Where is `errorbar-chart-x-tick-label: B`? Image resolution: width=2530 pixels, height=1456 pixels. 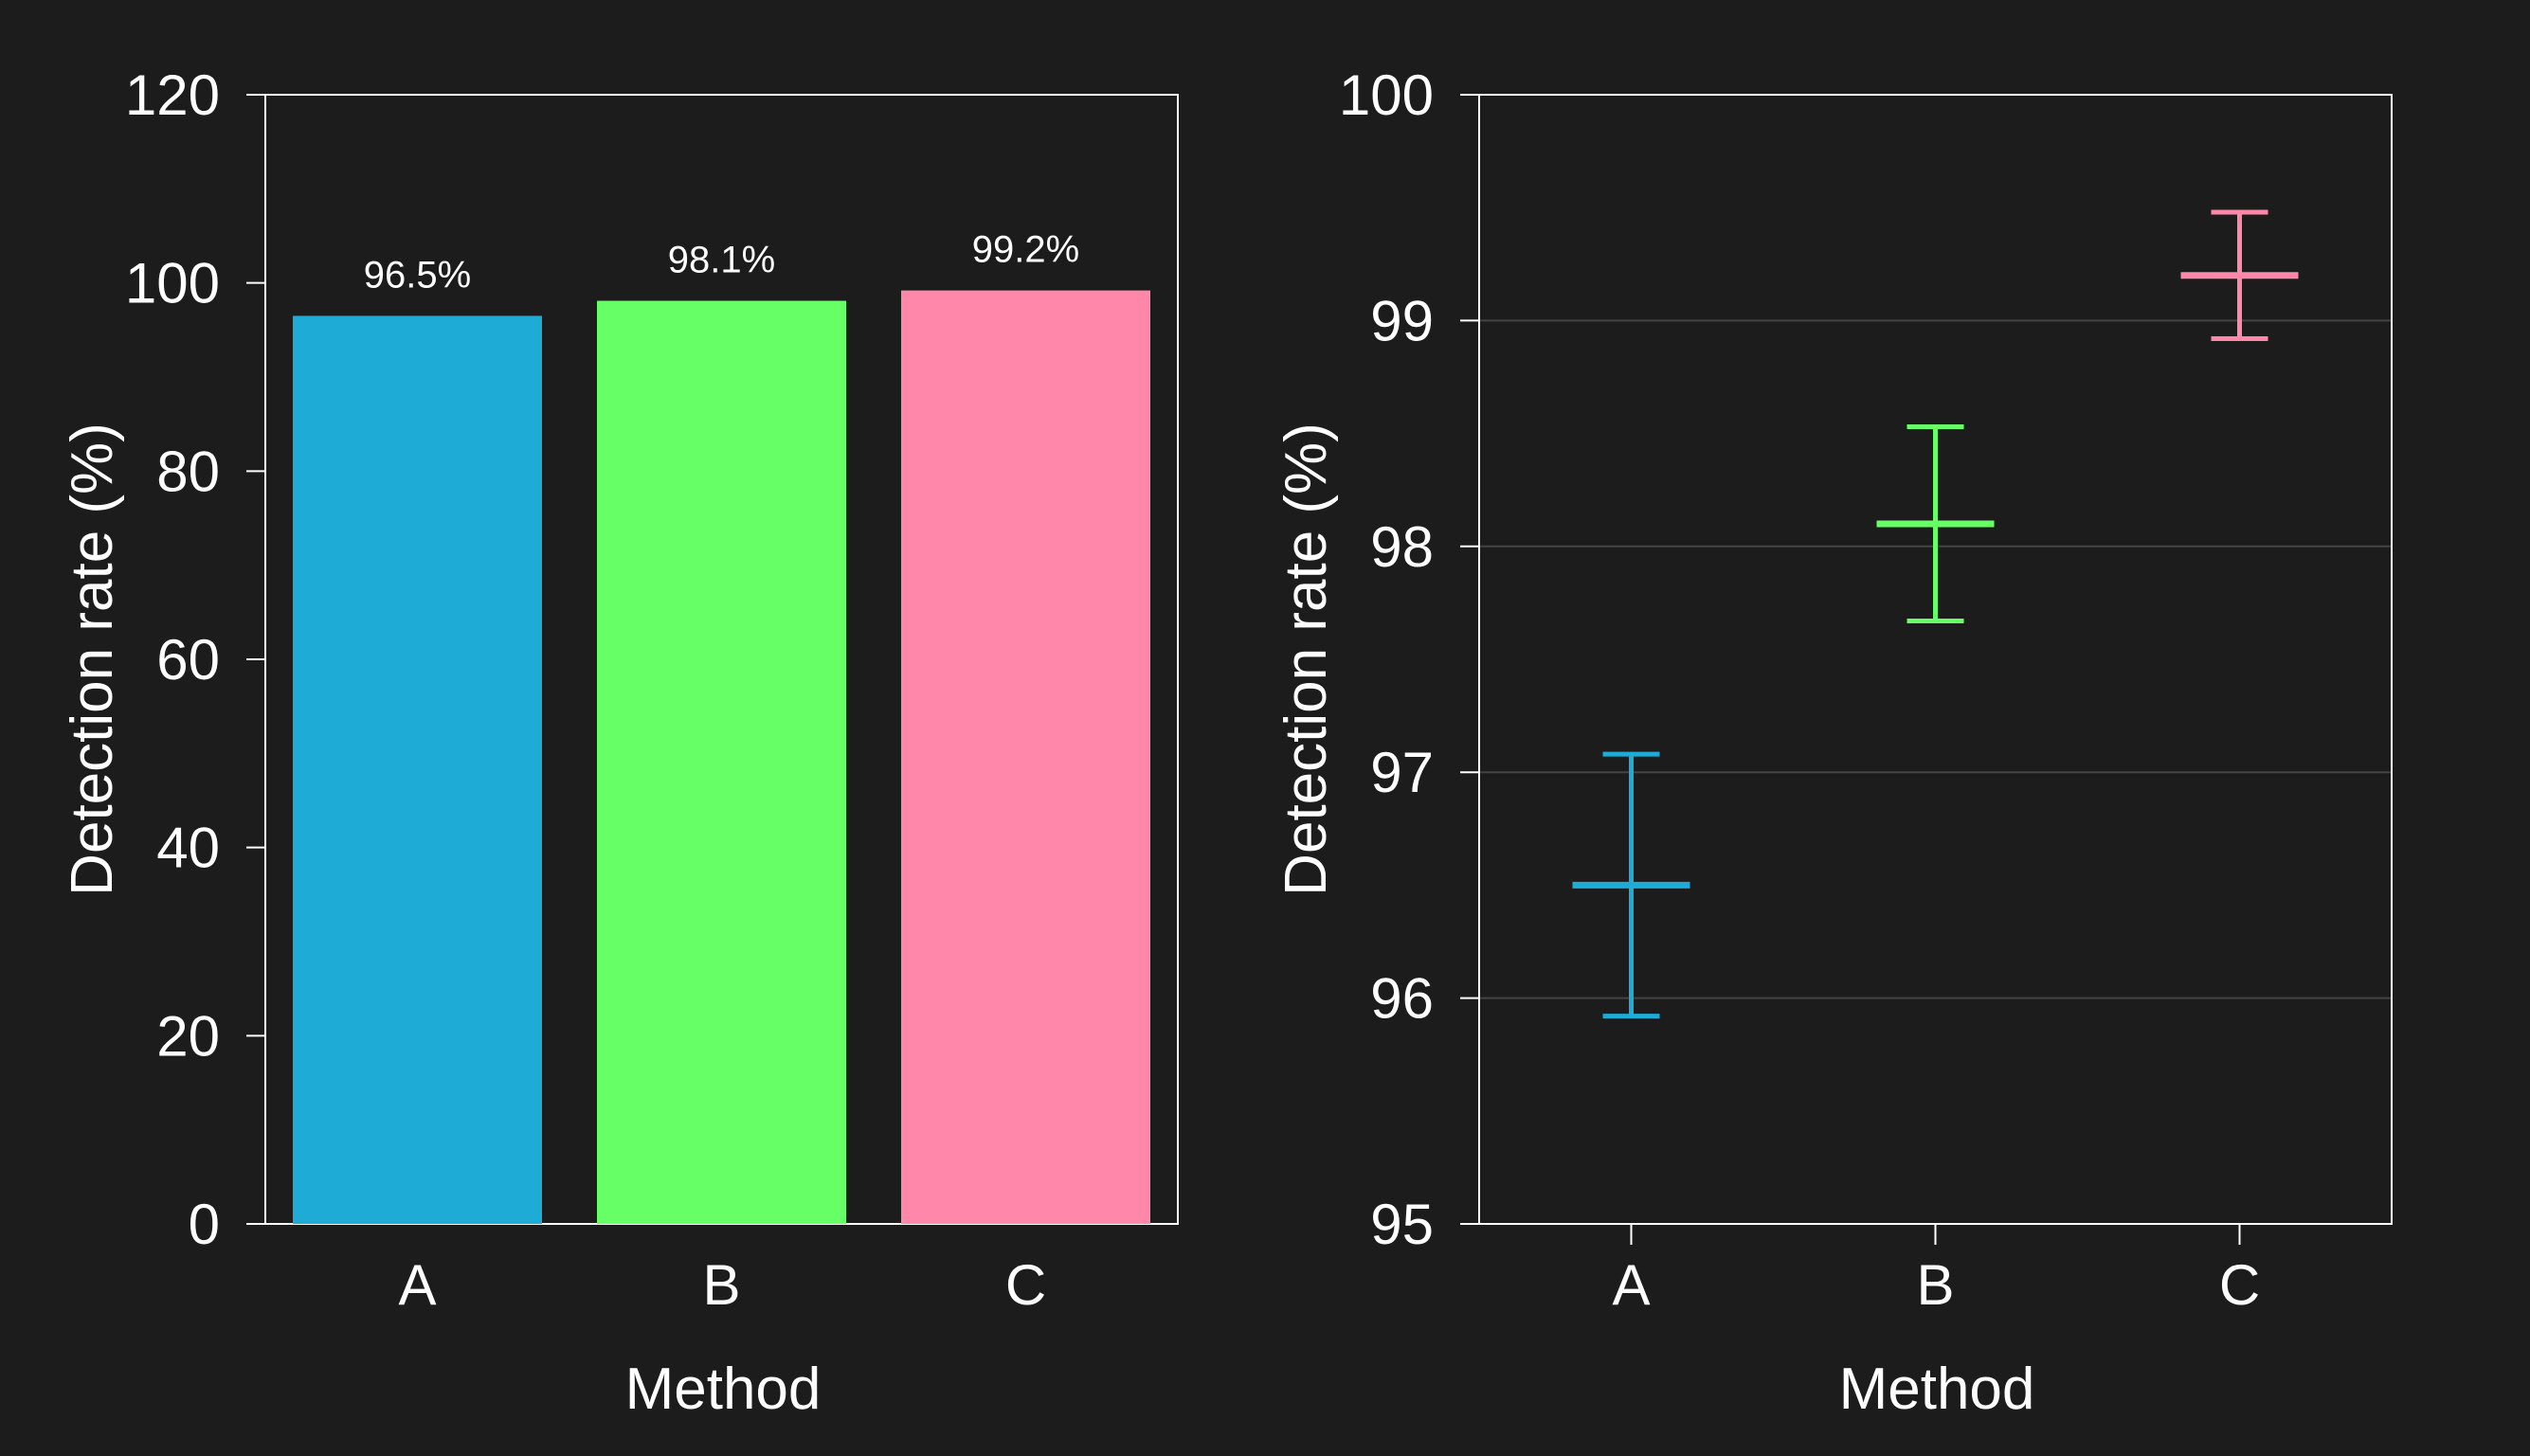 errorbar-chart-x-tick-label: B is located at coordinates (1935, 1285).